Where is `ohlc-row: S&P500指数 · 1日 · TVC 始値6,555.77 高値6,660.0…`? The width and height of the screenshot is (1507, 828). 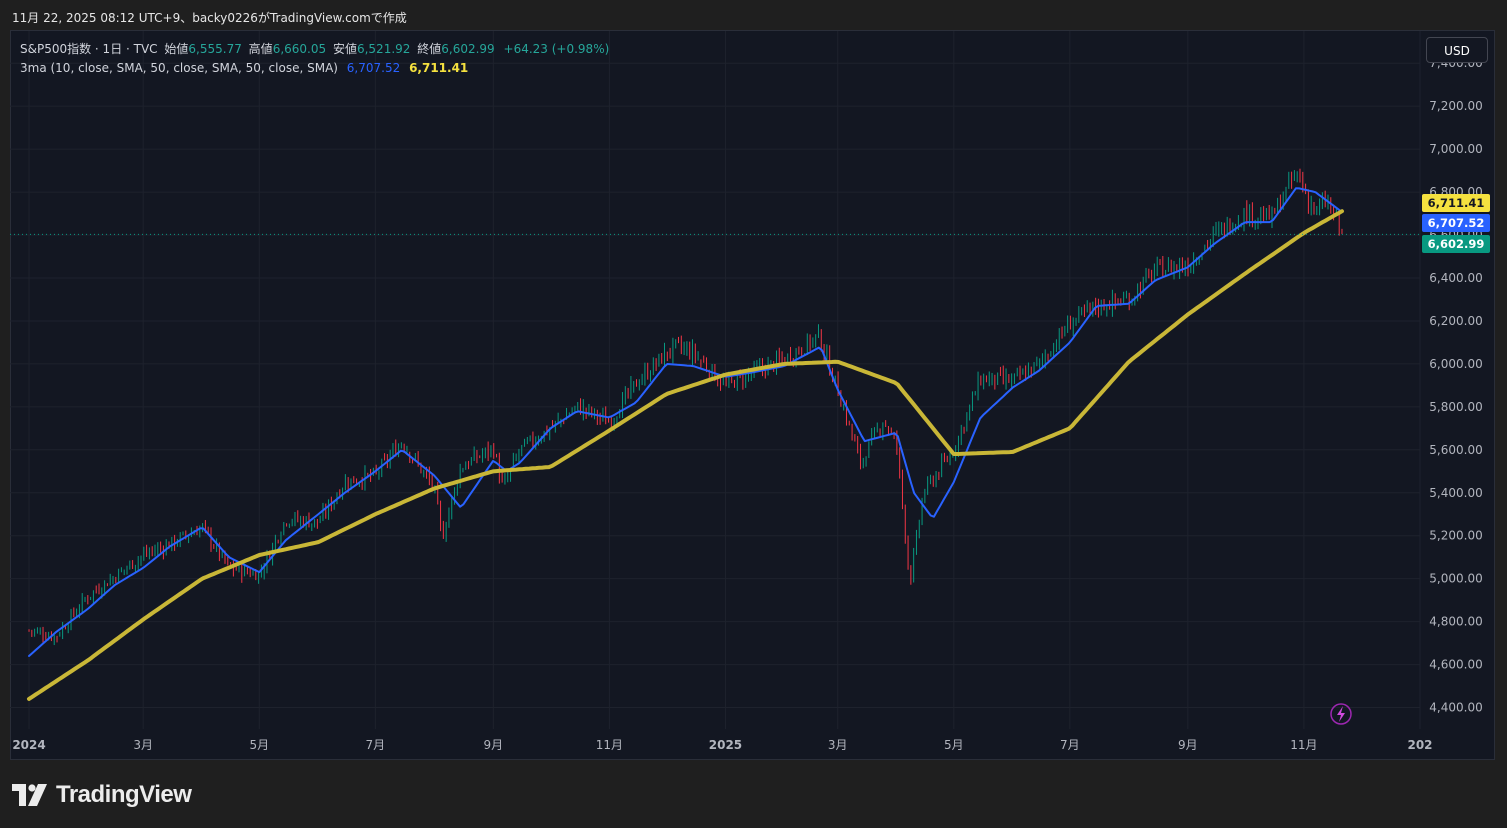
ohlc-row: S&P500指数 · 1日 · TVC 始値6,555.77 高値6,660.0… is located at coordinates (314, 49).